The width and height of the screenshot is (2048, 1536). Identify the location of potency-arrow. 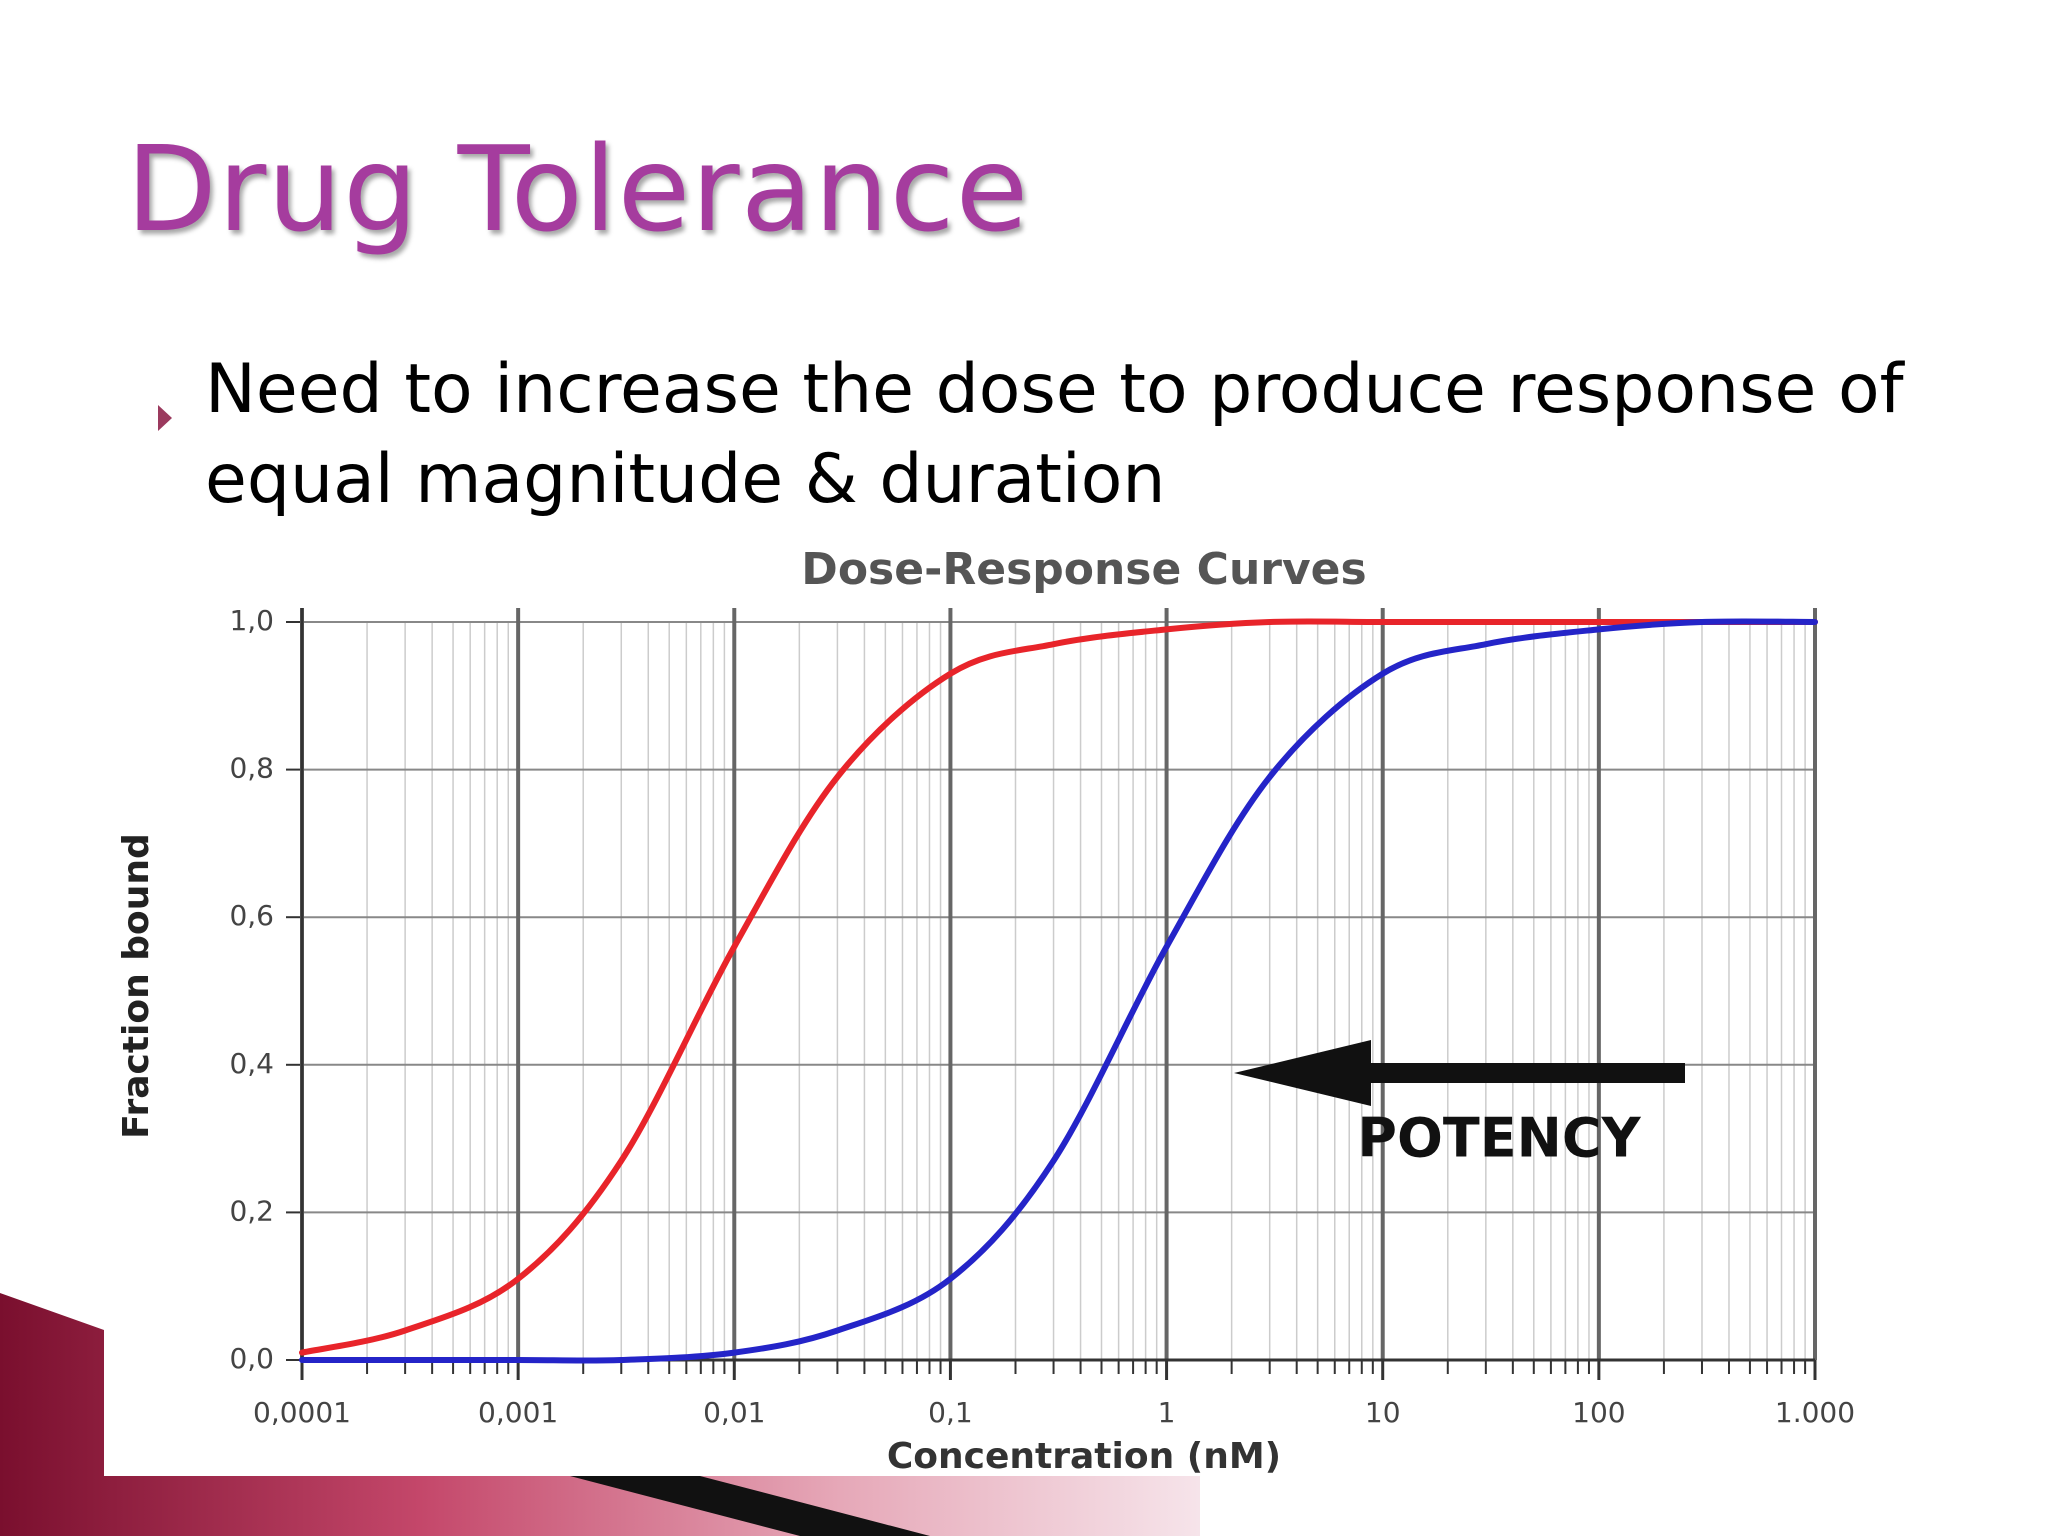
(1459, 1073).